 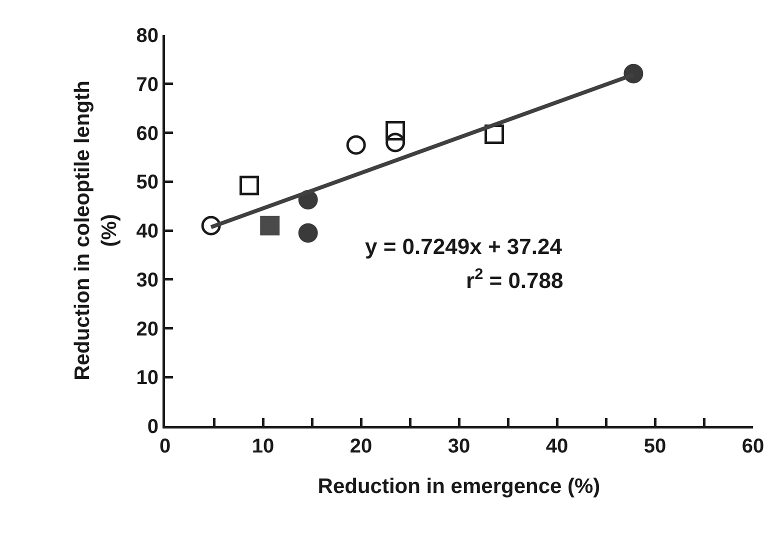 What do you see at coordinates (152, 427) in the screenshot?
I see `y-tick-label: 0` at bounding box center [152, 427].